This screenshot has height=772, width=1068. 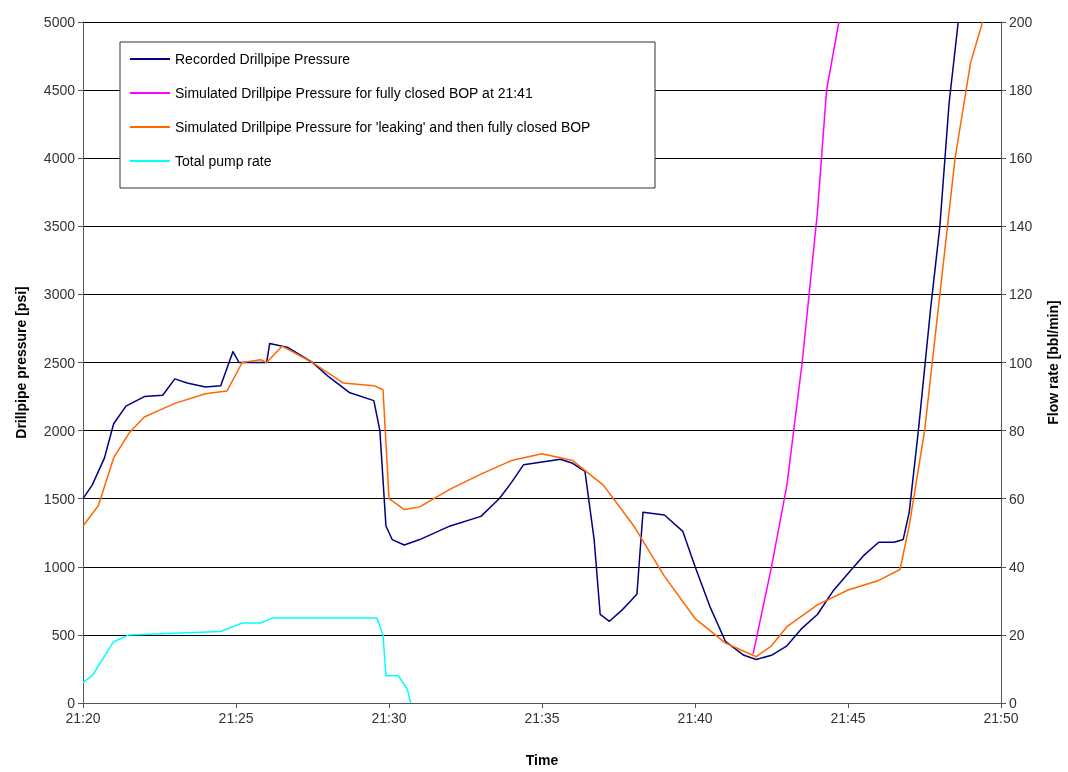 I want to click on x-tick-label: 21:20, so click(x=83, y=718).